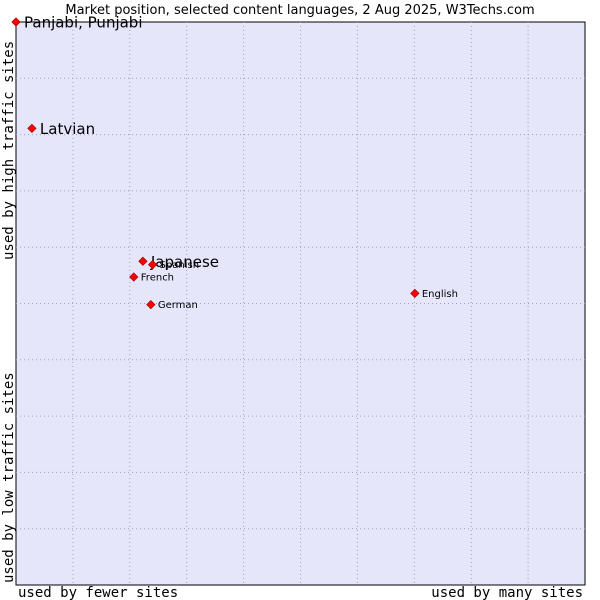 The image size is (600, 600). What do you see at coordinates (83, 23) in the screenshot?
I see `point-label-panjabi-punjabi: Panjabi, Punjabi` at bounding box center [83, 23].